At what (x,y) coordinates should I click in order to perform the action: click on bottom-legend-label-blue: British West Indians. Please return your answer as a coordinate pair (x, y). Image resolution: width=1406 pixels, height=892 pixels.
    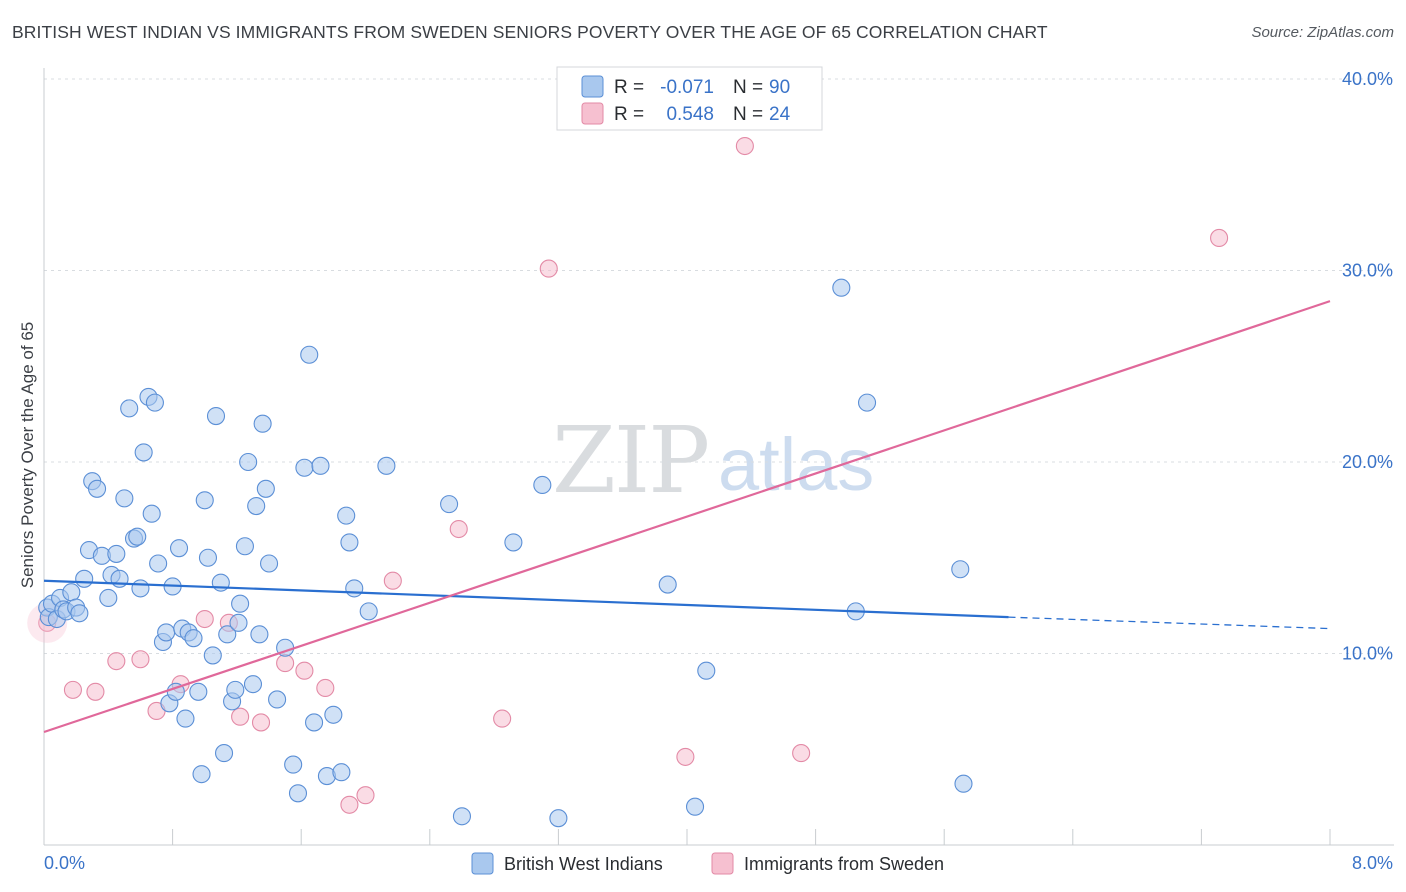
    Looking at the image, I should click on (583, 864).